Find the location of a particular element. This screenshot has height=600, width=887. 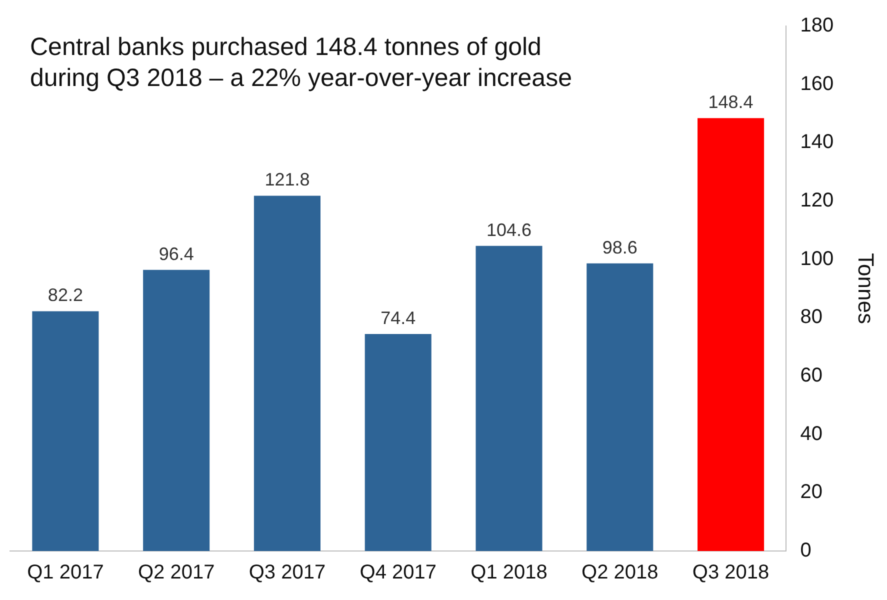

data-label: 104.6 is located at coordinates (509, 230).